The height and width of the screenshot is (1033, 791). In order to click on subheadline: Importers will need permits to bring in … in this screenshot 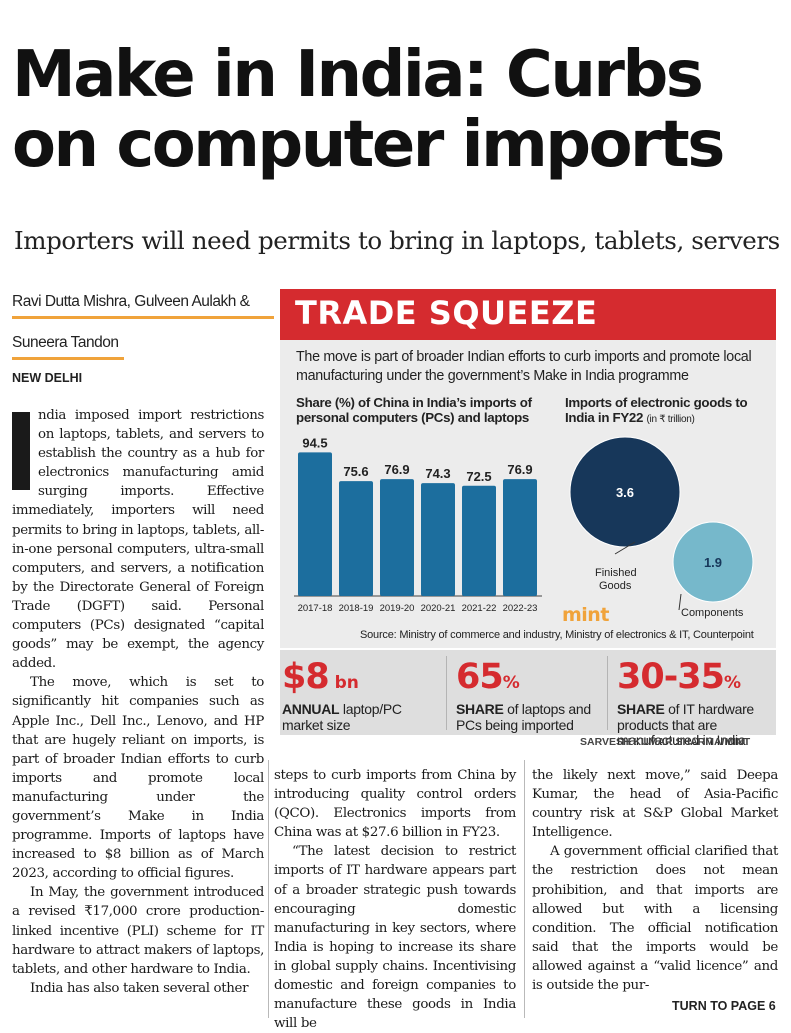, I will do `click(397, 240)`.